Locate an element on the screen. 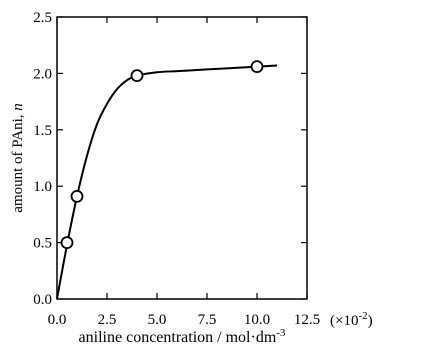 The width and height of the screenshot is (421, 348). y-tick-label: 1.0 is located at coordinates (42, 187).